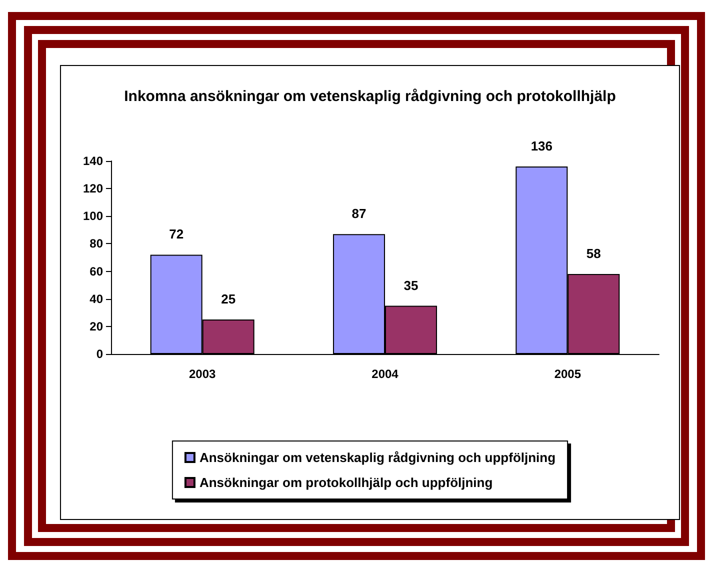 This screenshot has width=711, height=566. What do you see at coordinates (100, 354) in the screenshot?
I see `y-tick-label: 0` at bounding box center [100, 354].